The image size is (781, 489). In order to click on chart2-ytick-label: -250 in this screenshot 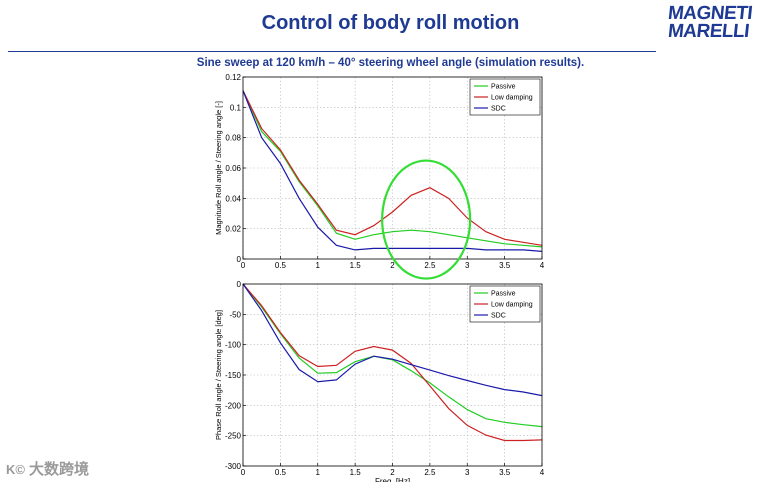, I will do `click(233, 436)`.